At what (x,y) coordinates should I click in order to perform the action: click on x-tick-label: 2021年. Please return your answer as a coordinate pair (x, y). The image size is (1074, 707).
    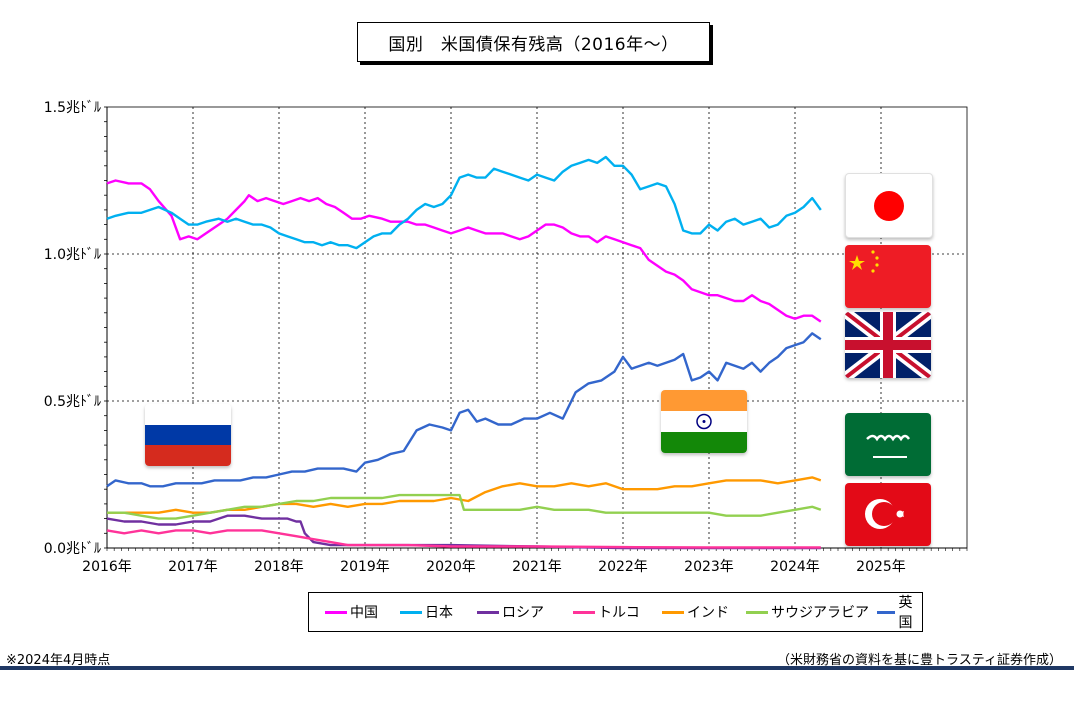
    Looking at the image, I should click on (537, 567).